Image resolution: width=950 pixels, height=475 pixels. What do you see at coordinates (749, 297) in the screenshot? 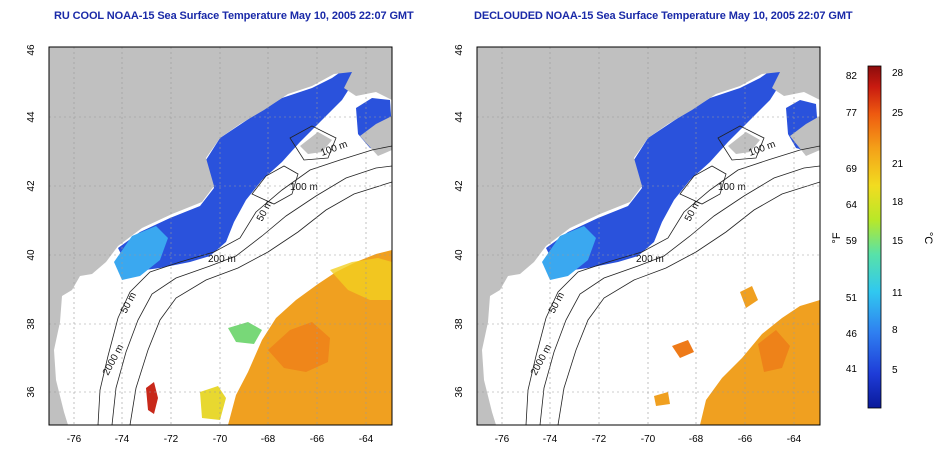
I see `right-warm-patch-a` at bounding box center [749, 297].